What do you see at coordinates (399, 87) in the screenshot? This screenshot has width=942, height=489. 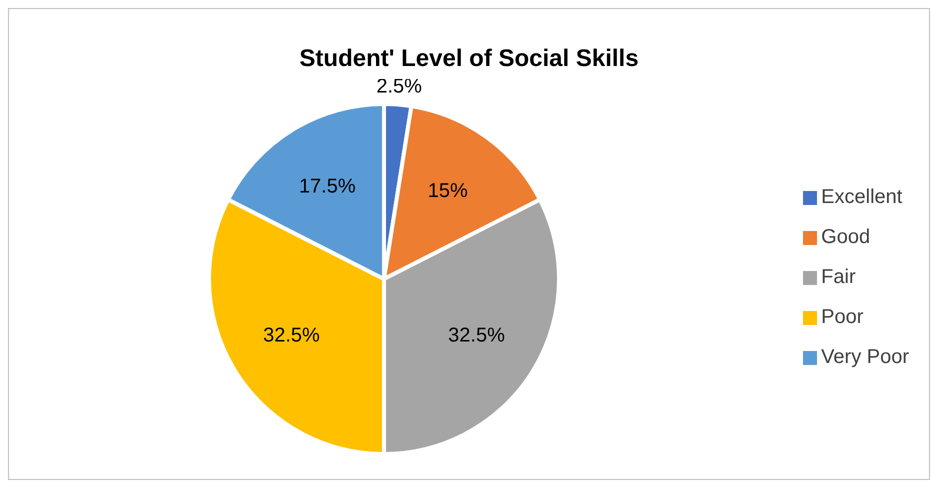 I see `data-label: 2.5%` at bounding box center [399, 87].